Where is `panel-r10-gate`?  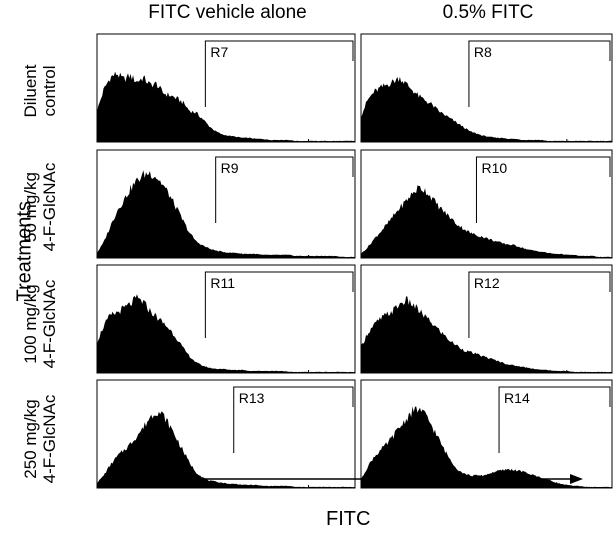
panel-r10-gate is located at coordinates (543, 189).